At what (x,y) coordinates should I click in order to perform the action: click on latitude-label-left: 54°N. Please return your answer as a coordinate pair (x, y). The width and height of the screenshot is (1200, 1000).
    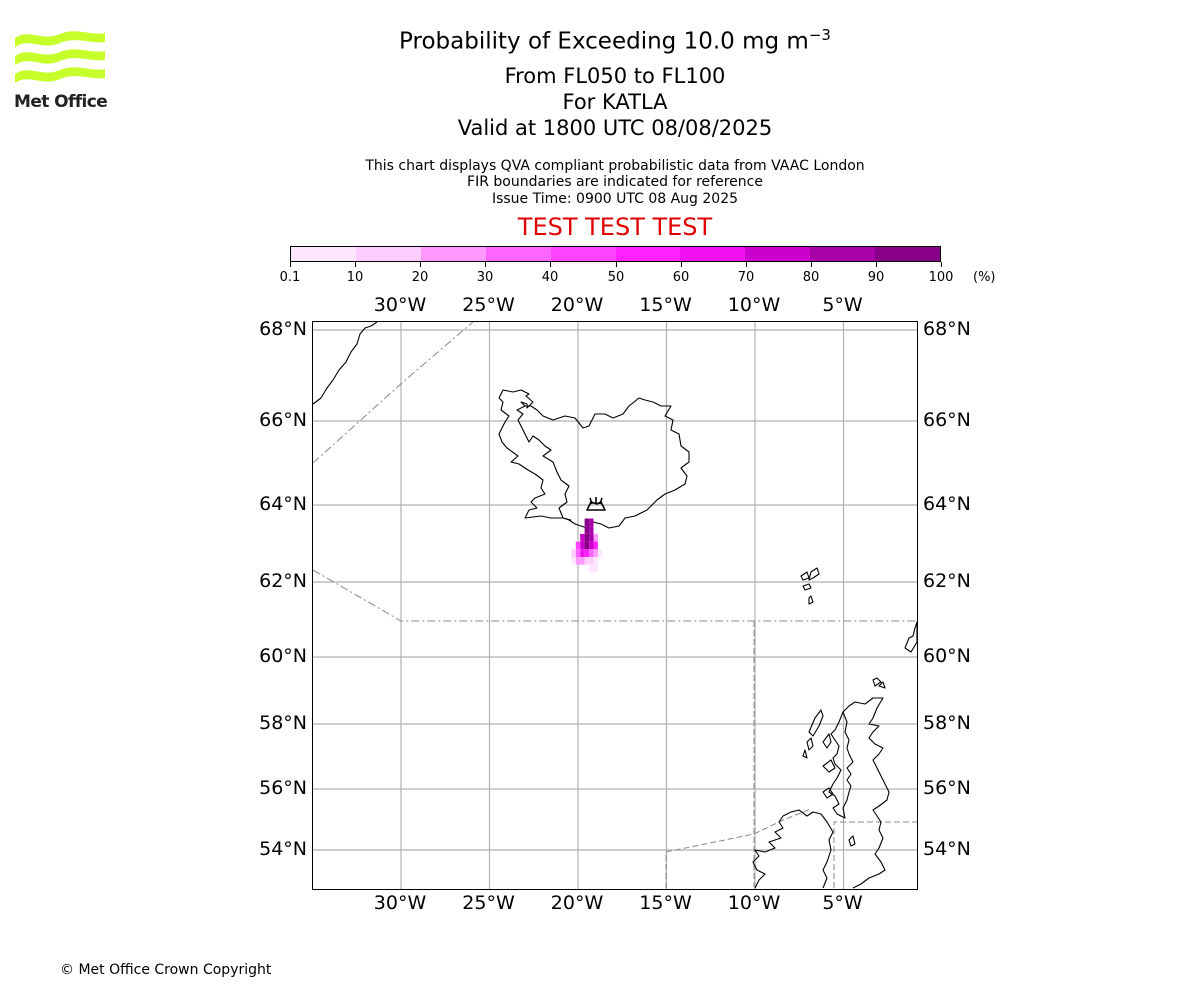
    Looking at the image, I should click on (283, 849).